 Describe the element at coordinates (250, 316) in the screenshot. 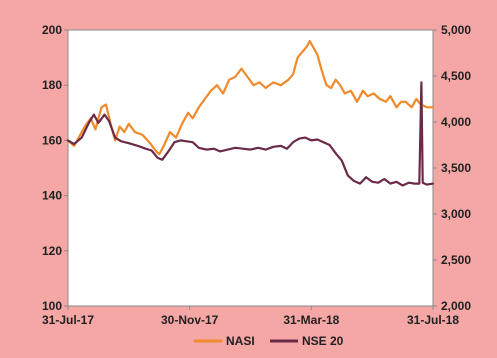

I see `x-axis: 31-Jul-17 30-Nov-17 31-Mar-18 31-Jul-18` at that location.